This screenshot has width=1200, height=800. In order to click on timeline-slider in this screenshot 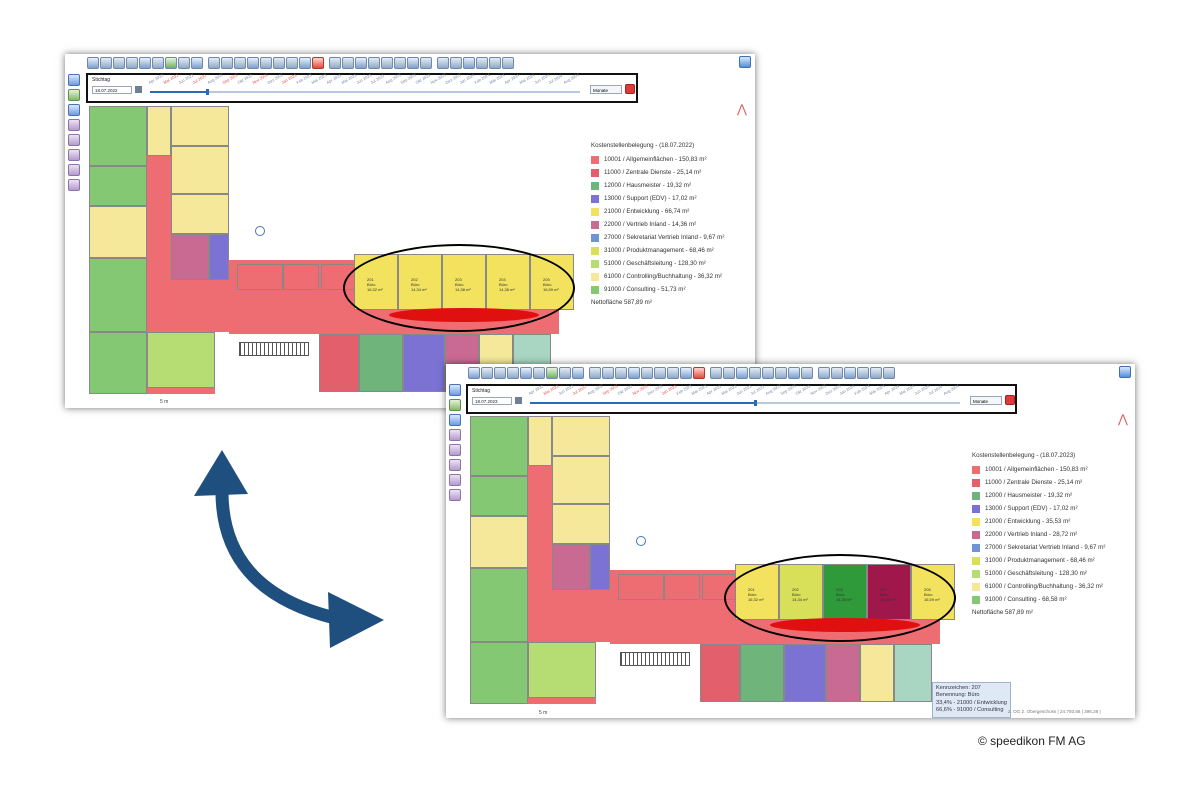, I will do `click(365, 92)`.